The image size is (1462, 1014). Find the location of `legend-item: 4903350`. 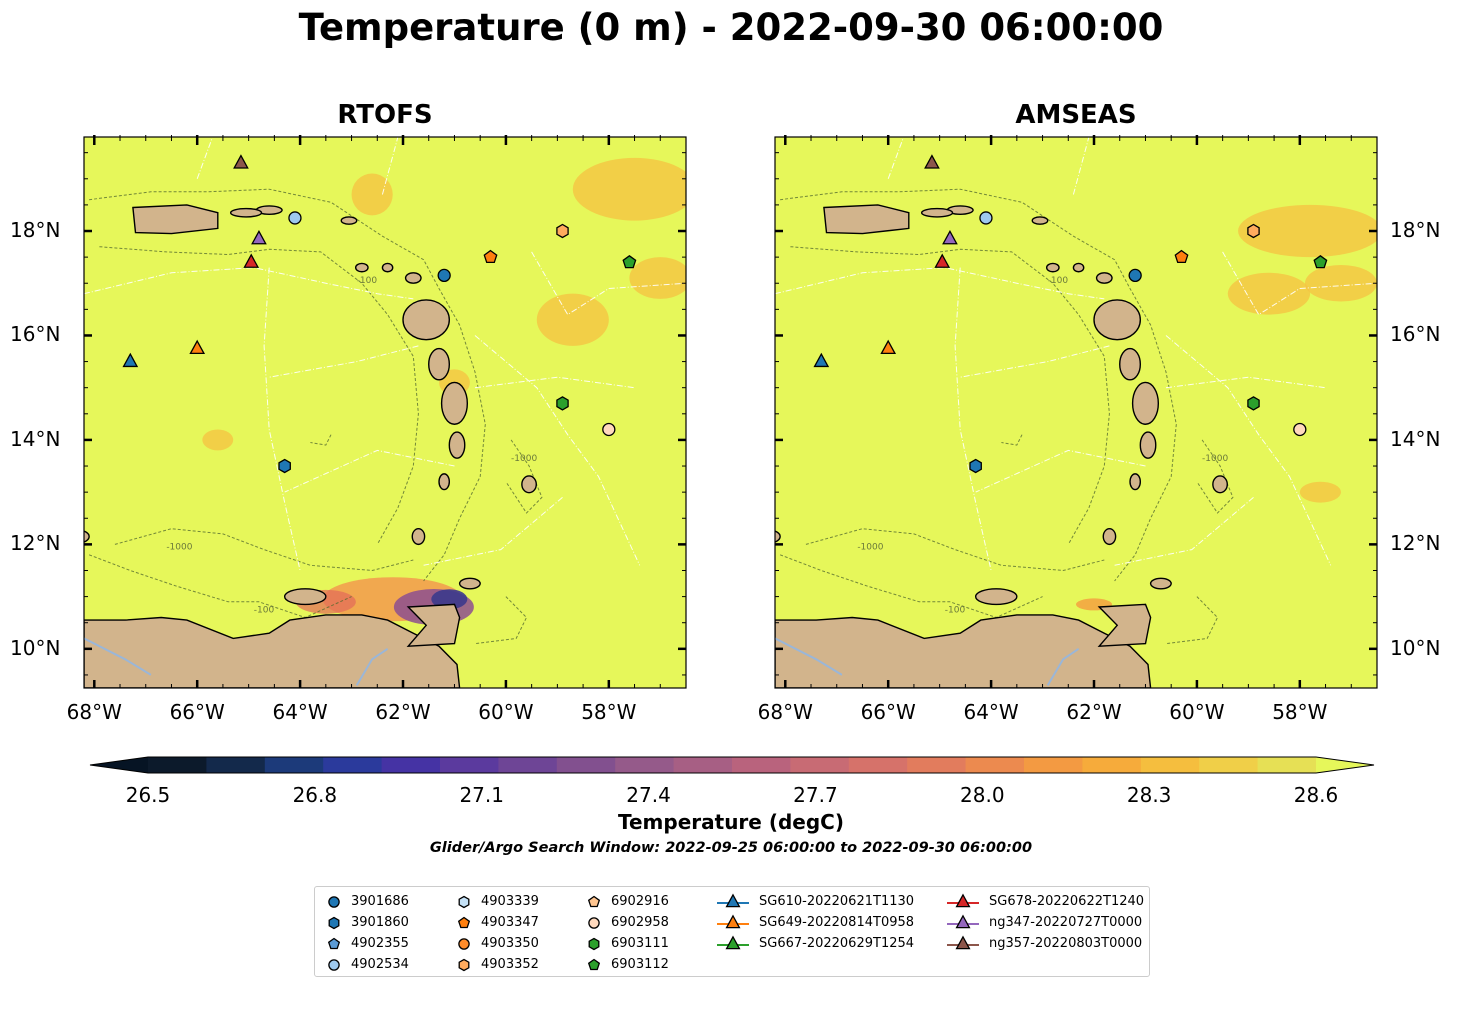

legend-item: 4903350 is located at coordinates (497, 943).